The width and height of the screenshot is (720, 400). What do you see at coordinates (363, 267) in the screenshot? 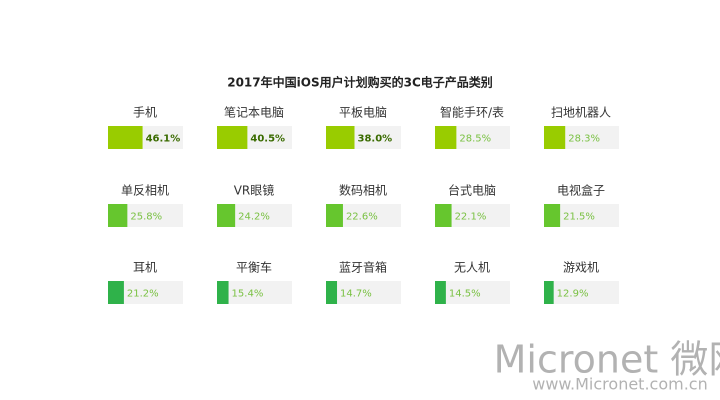
I see `category-label: 蓝牙音箱` at bounding box center [363, 267].